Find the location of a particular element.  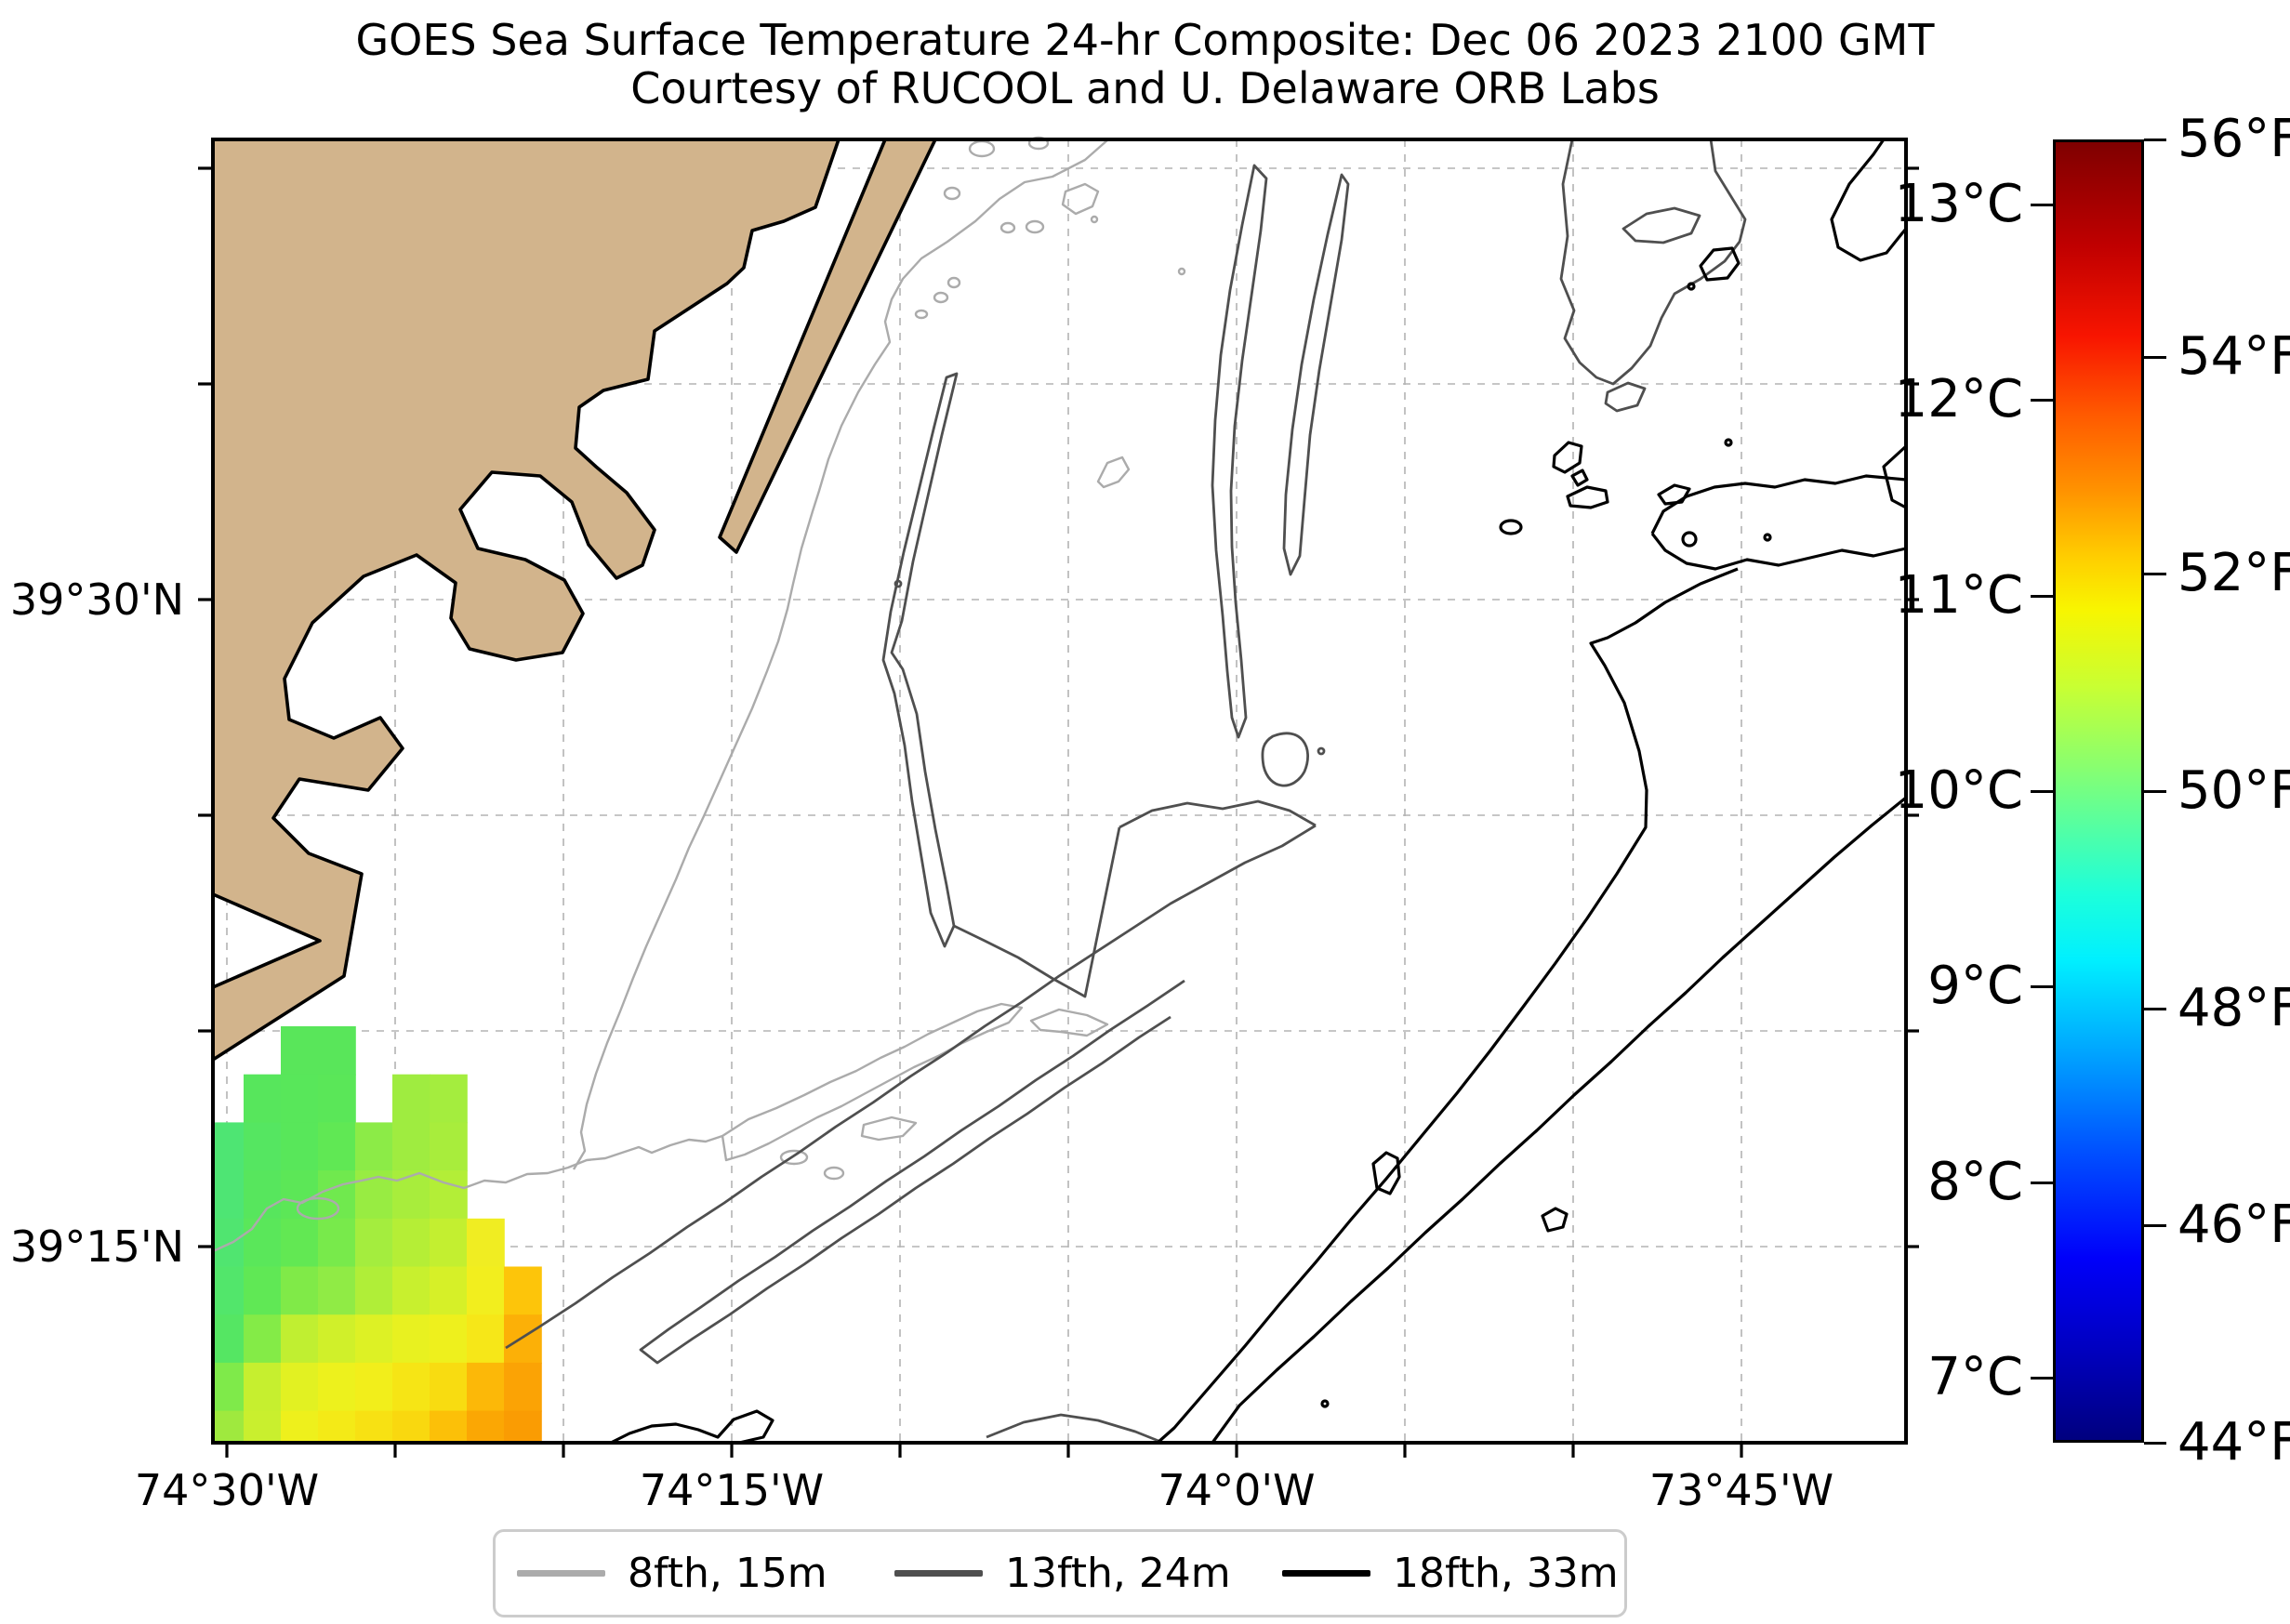

x-tick-label: 73°45'W is located at coordinates (1741, 1490).